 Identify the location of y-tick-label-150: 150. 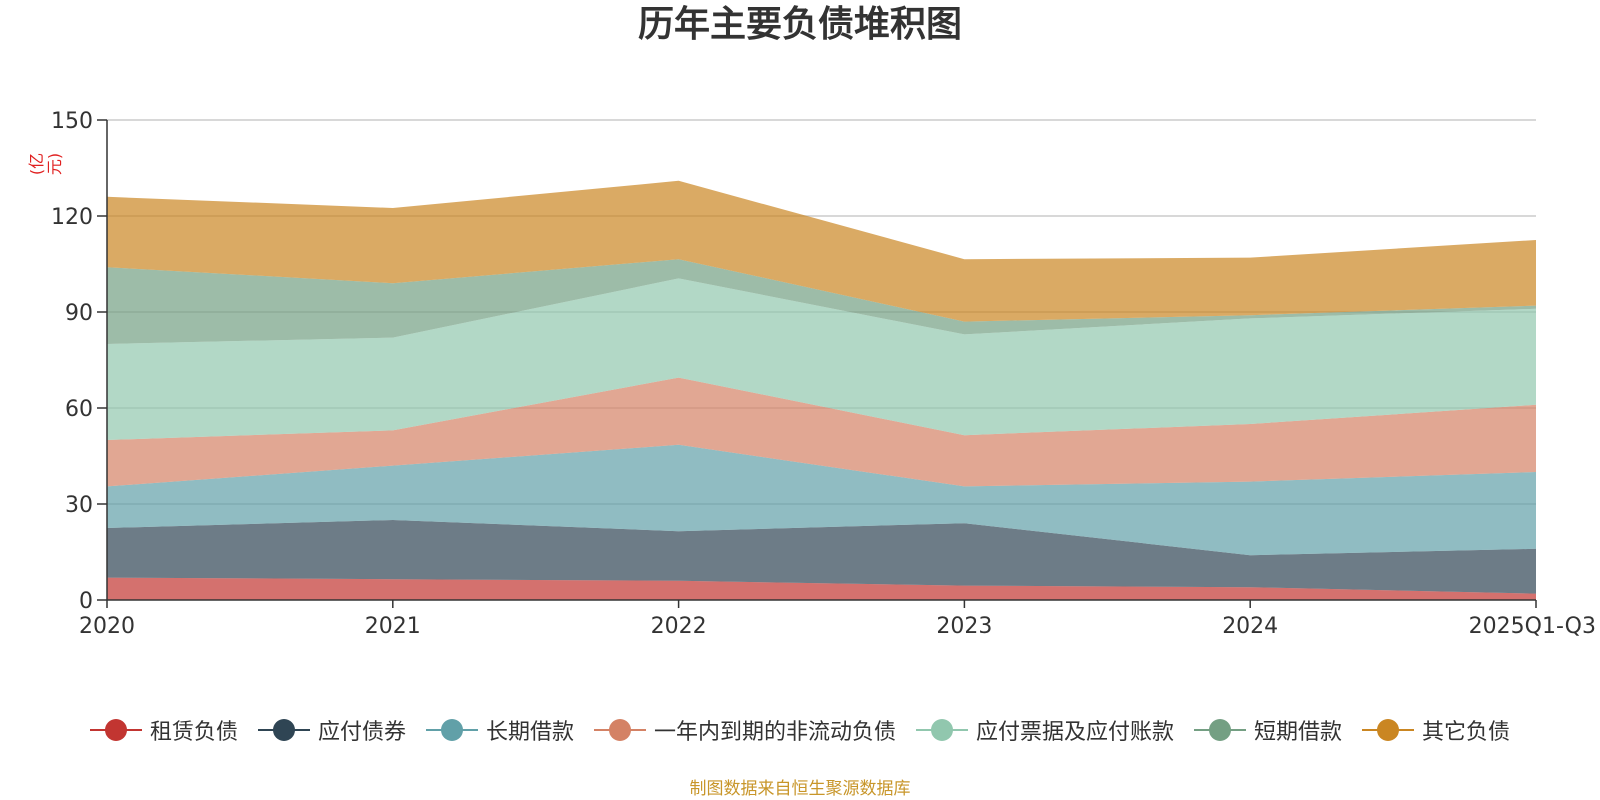
(72, 121).